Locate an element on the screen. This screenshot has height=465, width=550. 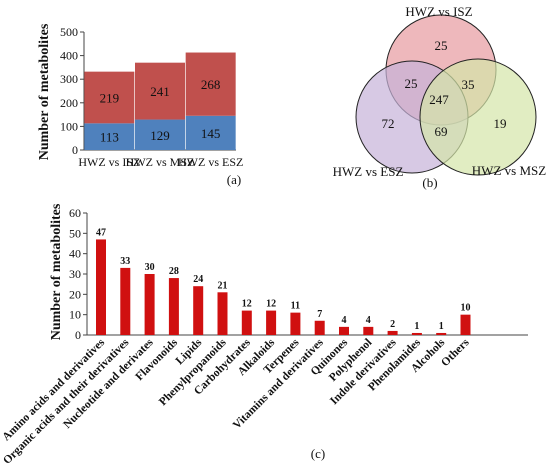
panel-a-x-tick-label: HWZ vs ISZ is located at coordinates (109, 162).